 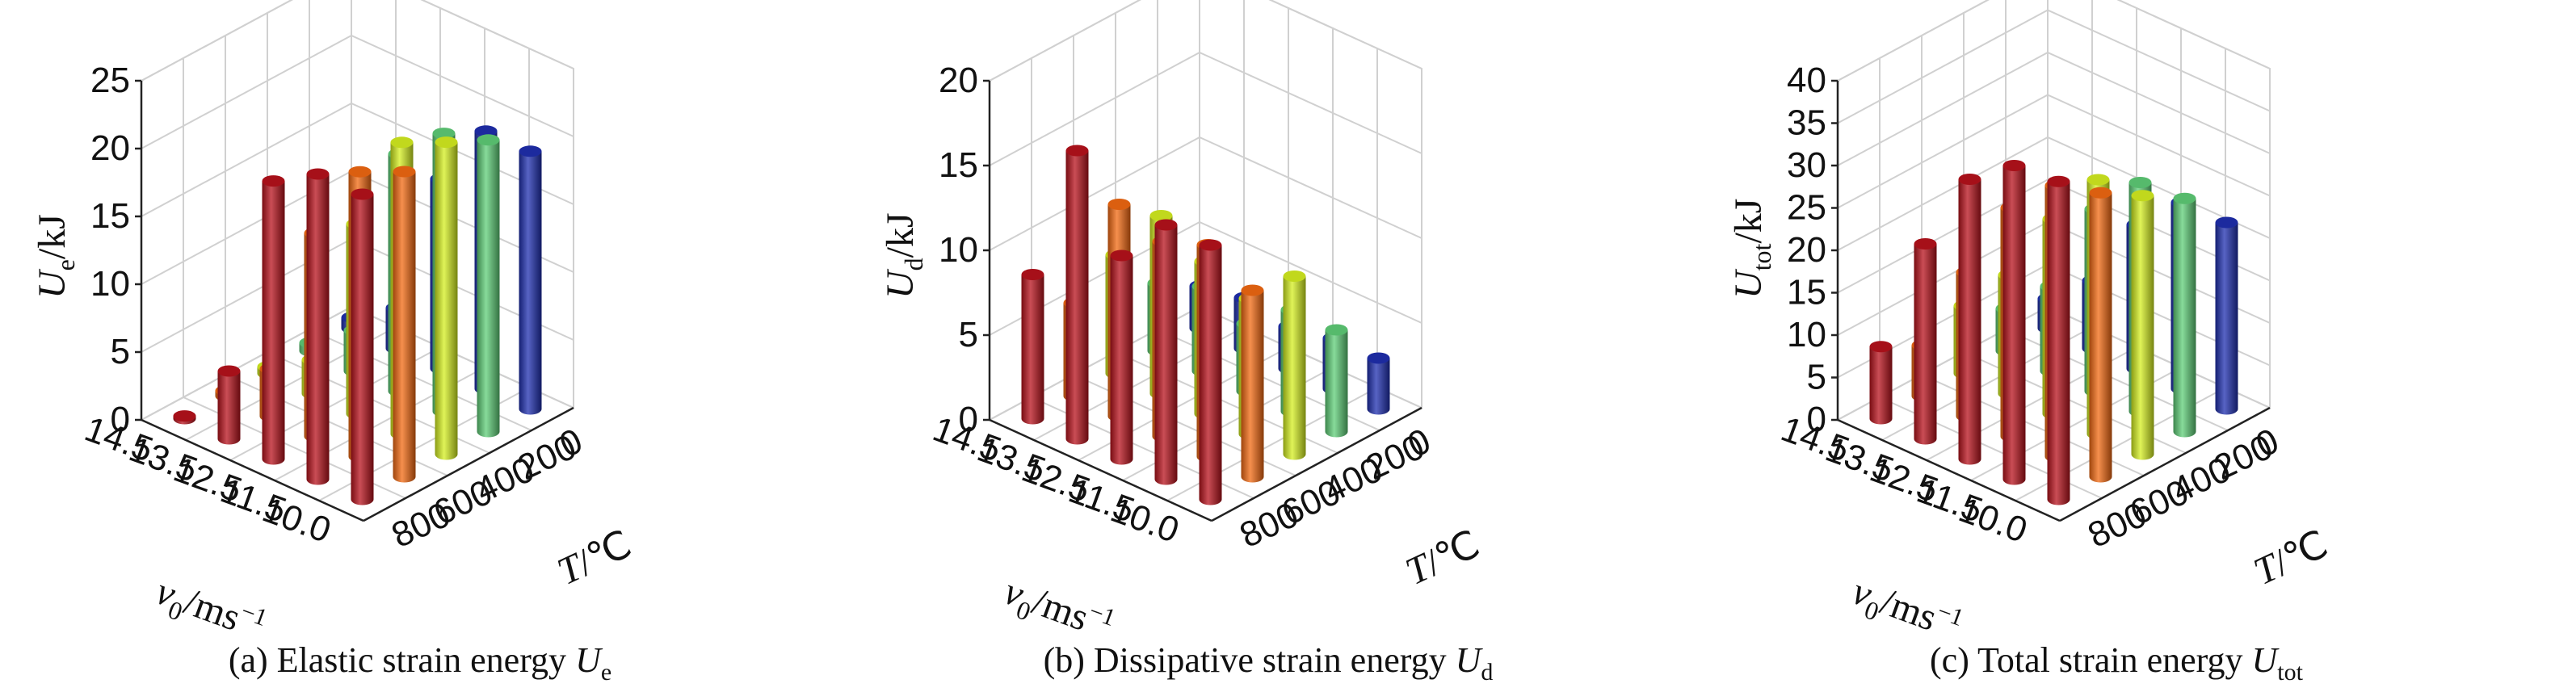 I want to click on z-axis-unit: /kJ, so click(x=53, y=236).